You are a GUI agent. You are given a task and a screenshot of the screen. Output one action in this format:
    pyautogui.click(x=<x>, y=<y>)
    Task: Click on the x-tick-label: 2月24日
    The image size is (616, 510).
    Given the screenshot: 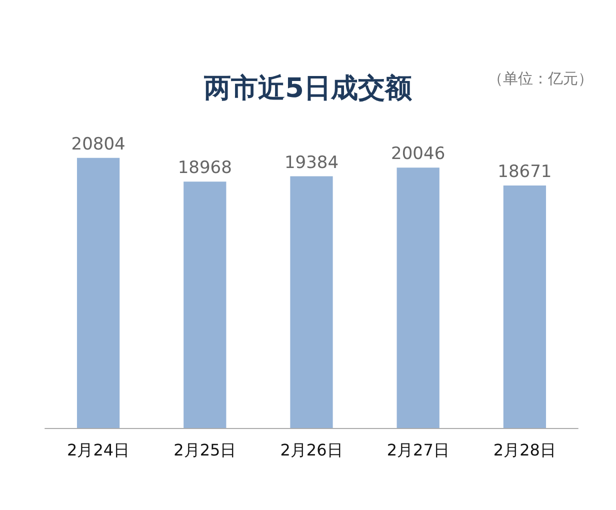 What is the action you would take?
    pyautogui.click(x=98, y=450)
    